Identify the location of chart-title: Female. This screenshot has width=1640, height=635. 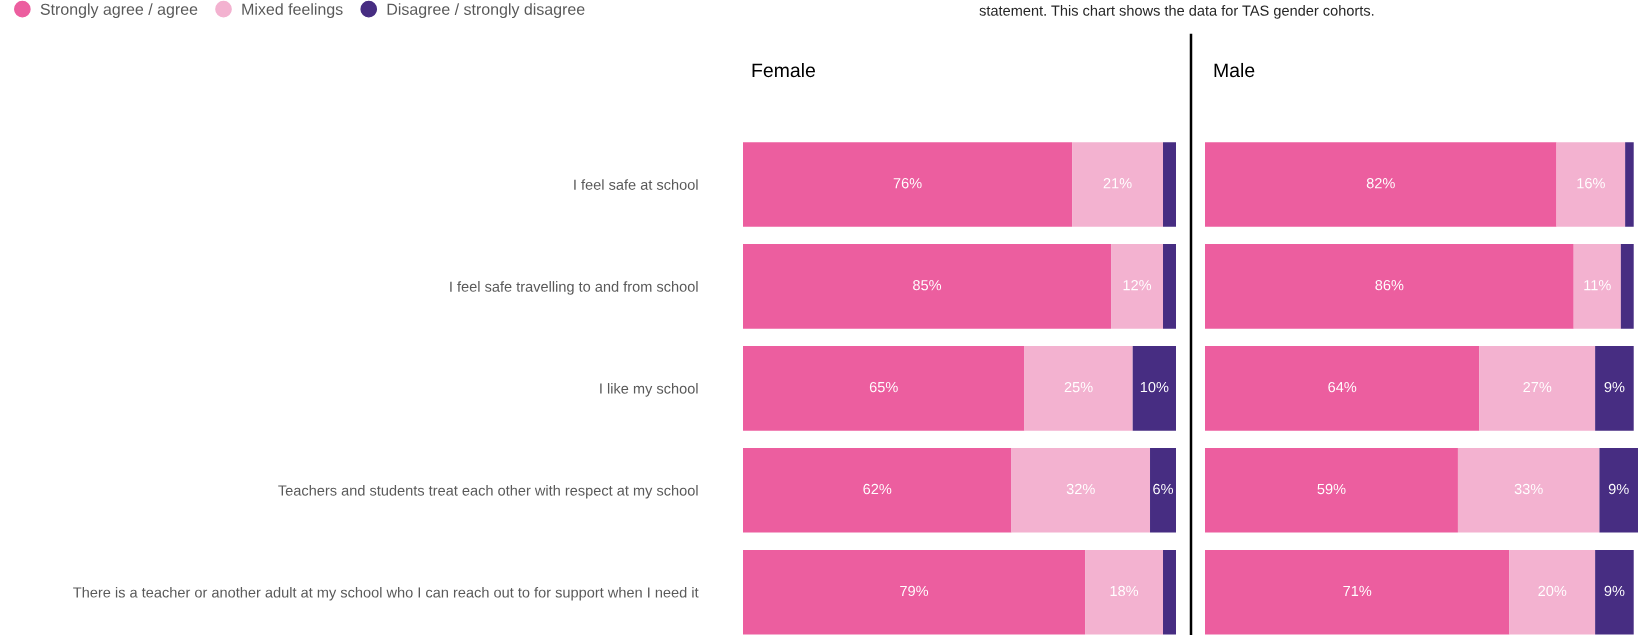
(783, 70).